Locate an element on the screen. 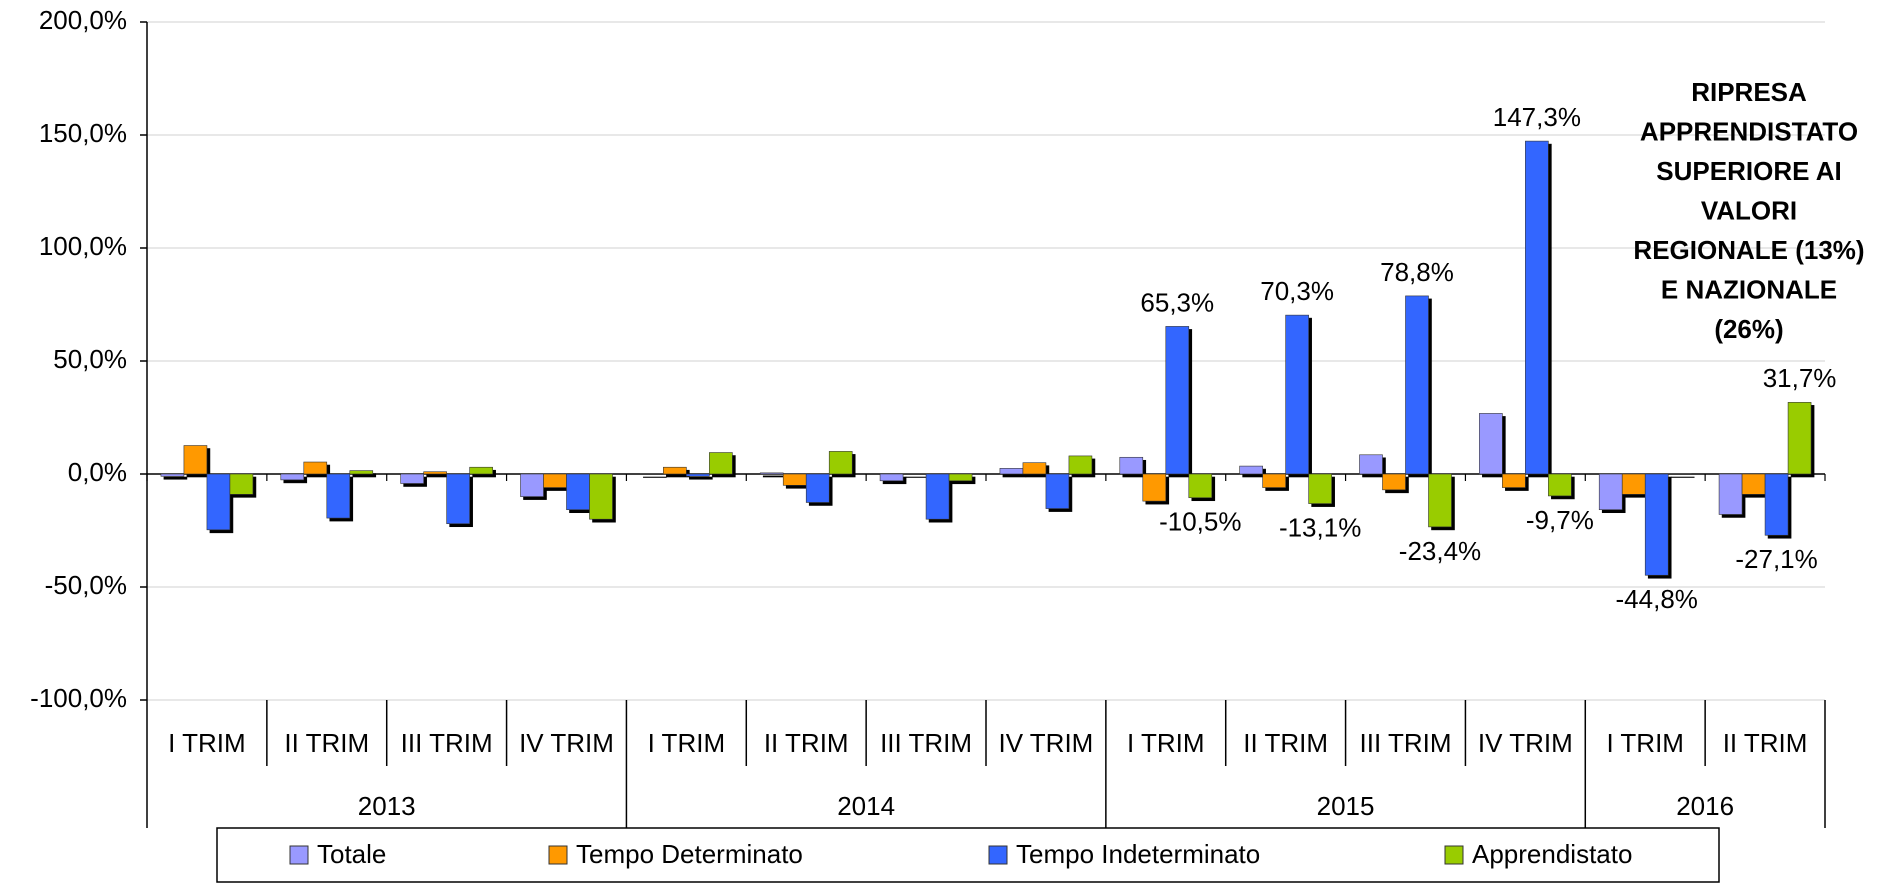 The height and width of the screenshot is (883, 1891). y-tick-label: 200,0% is located at coordinates (83, 20).